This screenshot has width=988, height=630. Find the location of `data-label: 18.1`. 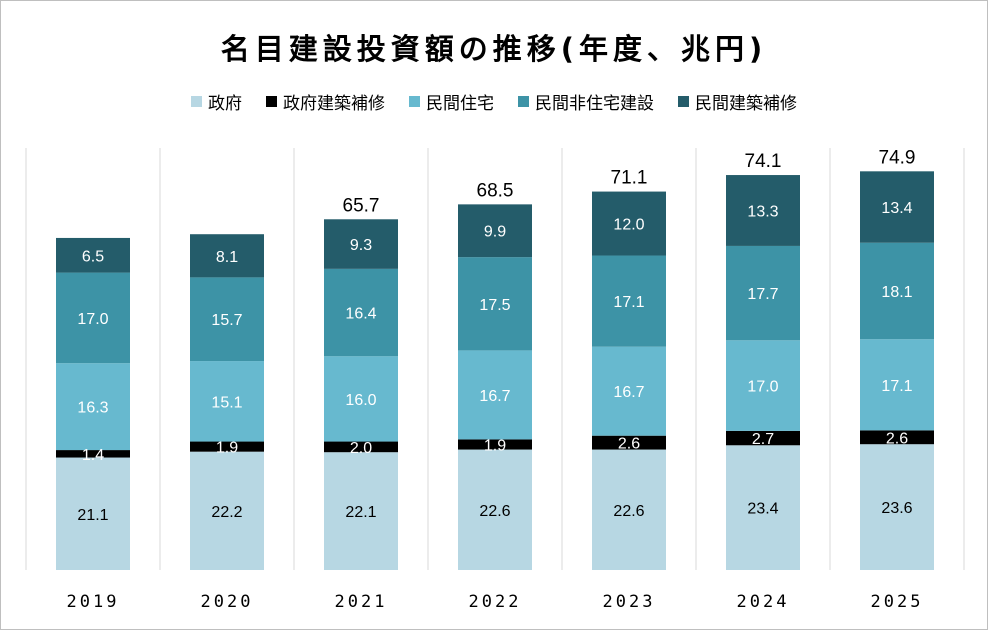

data-label: 18.1 is located at coordinates (896, 292).